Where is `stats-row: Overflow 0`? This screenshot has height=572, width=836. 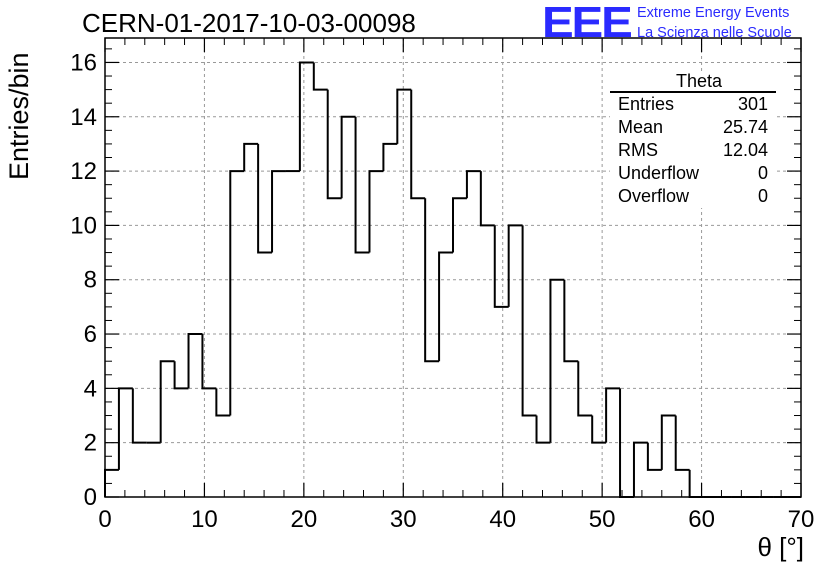
stats-row: Overflow 0 is located at coordinates (693, 196).